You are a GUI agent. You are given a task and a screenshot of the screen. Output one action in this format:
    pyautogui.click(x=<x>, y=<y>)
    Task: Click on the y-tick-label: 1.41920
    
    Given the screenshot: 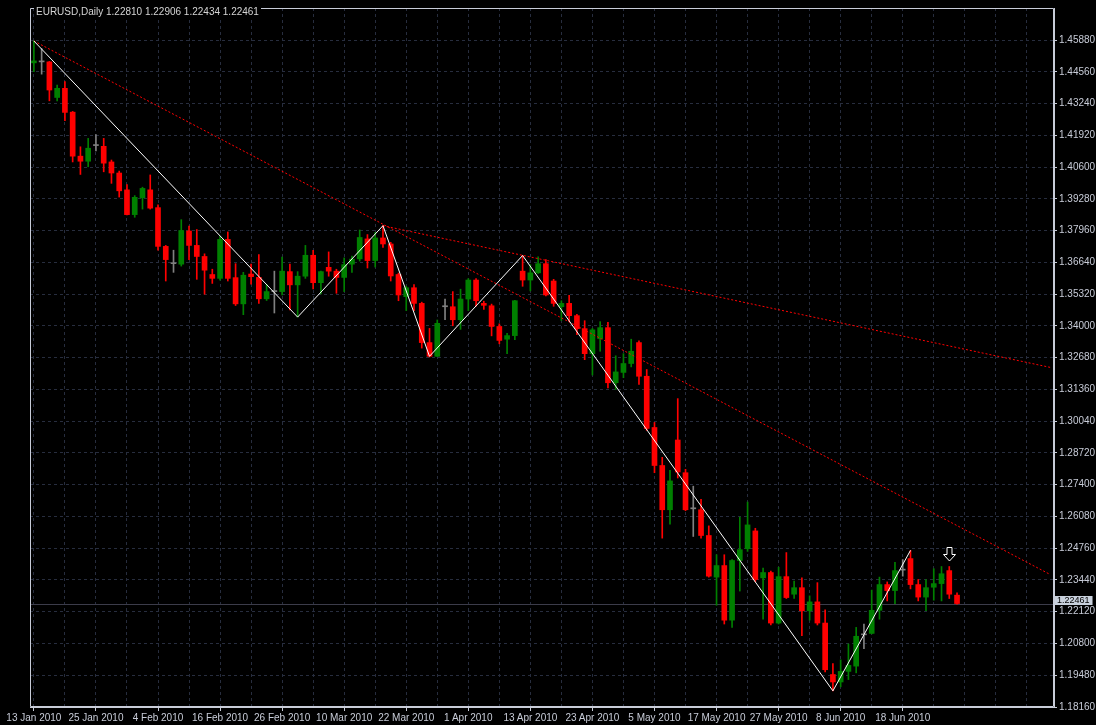 What is the action you would take?
    pyautogui.click(x=1077, y=135)
    